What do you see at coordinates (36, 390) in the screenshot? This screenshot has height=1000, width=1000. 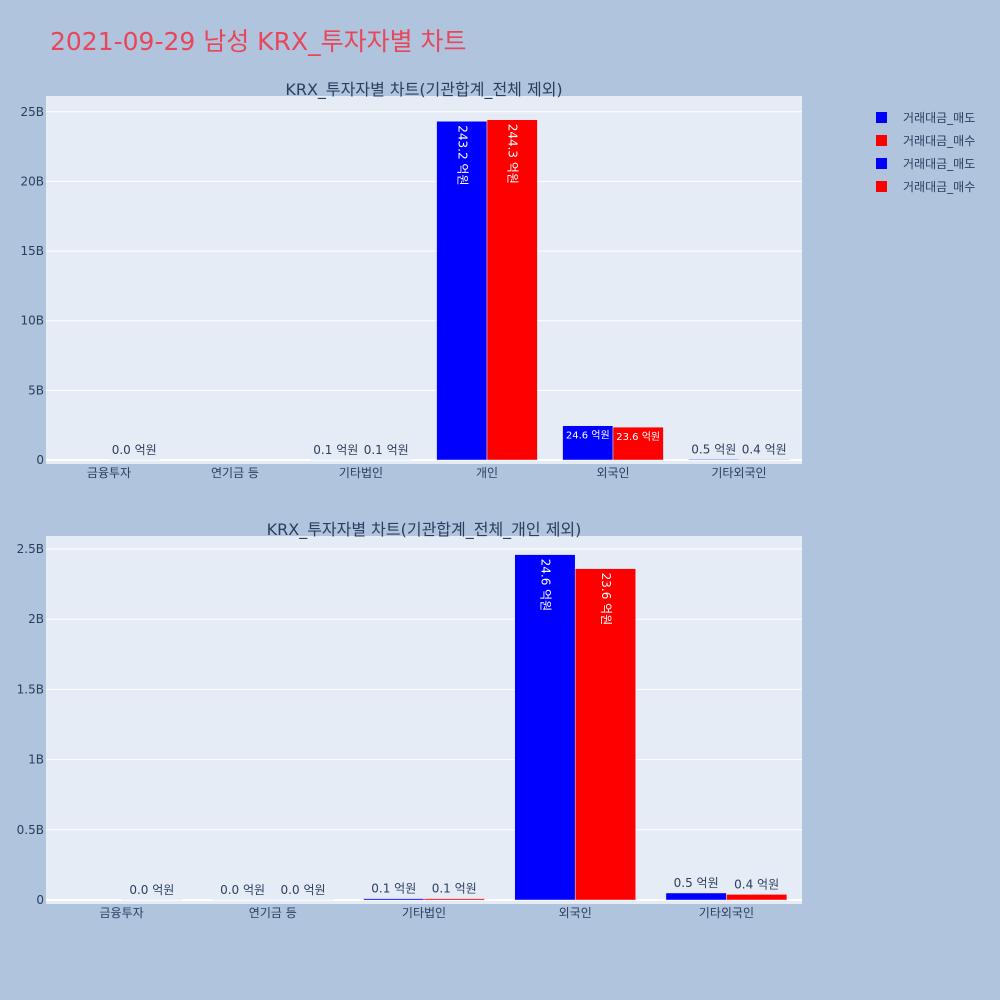 I see `y-tick-label: 5B` at bounding box center [36, 390].